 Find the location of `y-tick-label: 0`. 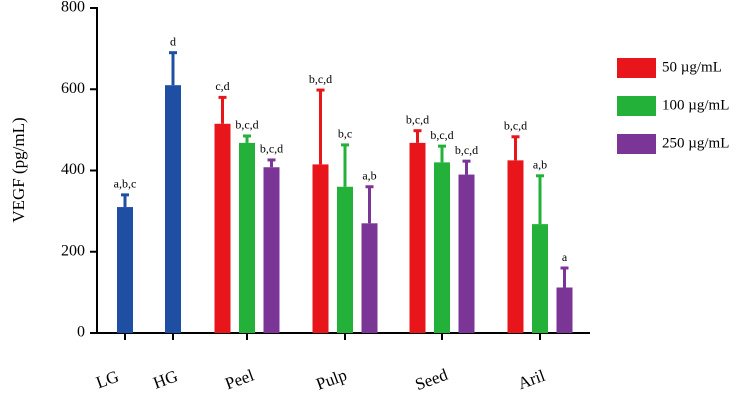

y-tick-label: 0 is located at coordinates (81, 332).